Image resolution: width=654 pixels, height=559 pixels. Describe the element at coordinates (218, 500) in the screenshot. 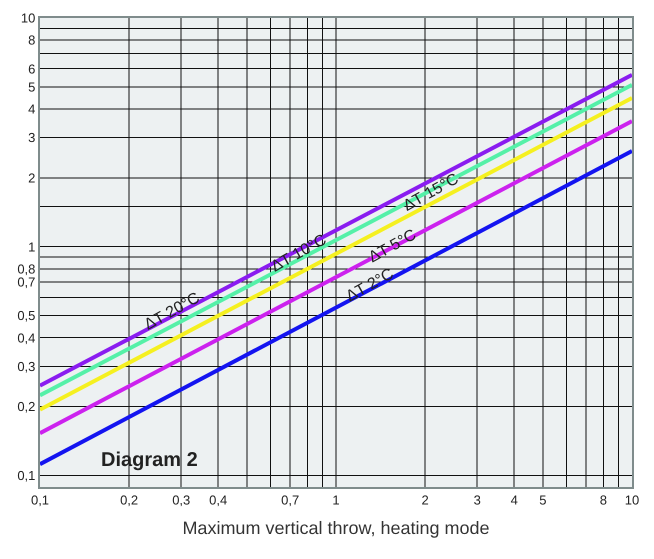

I see `x-tick-label: 0,4` at that location.